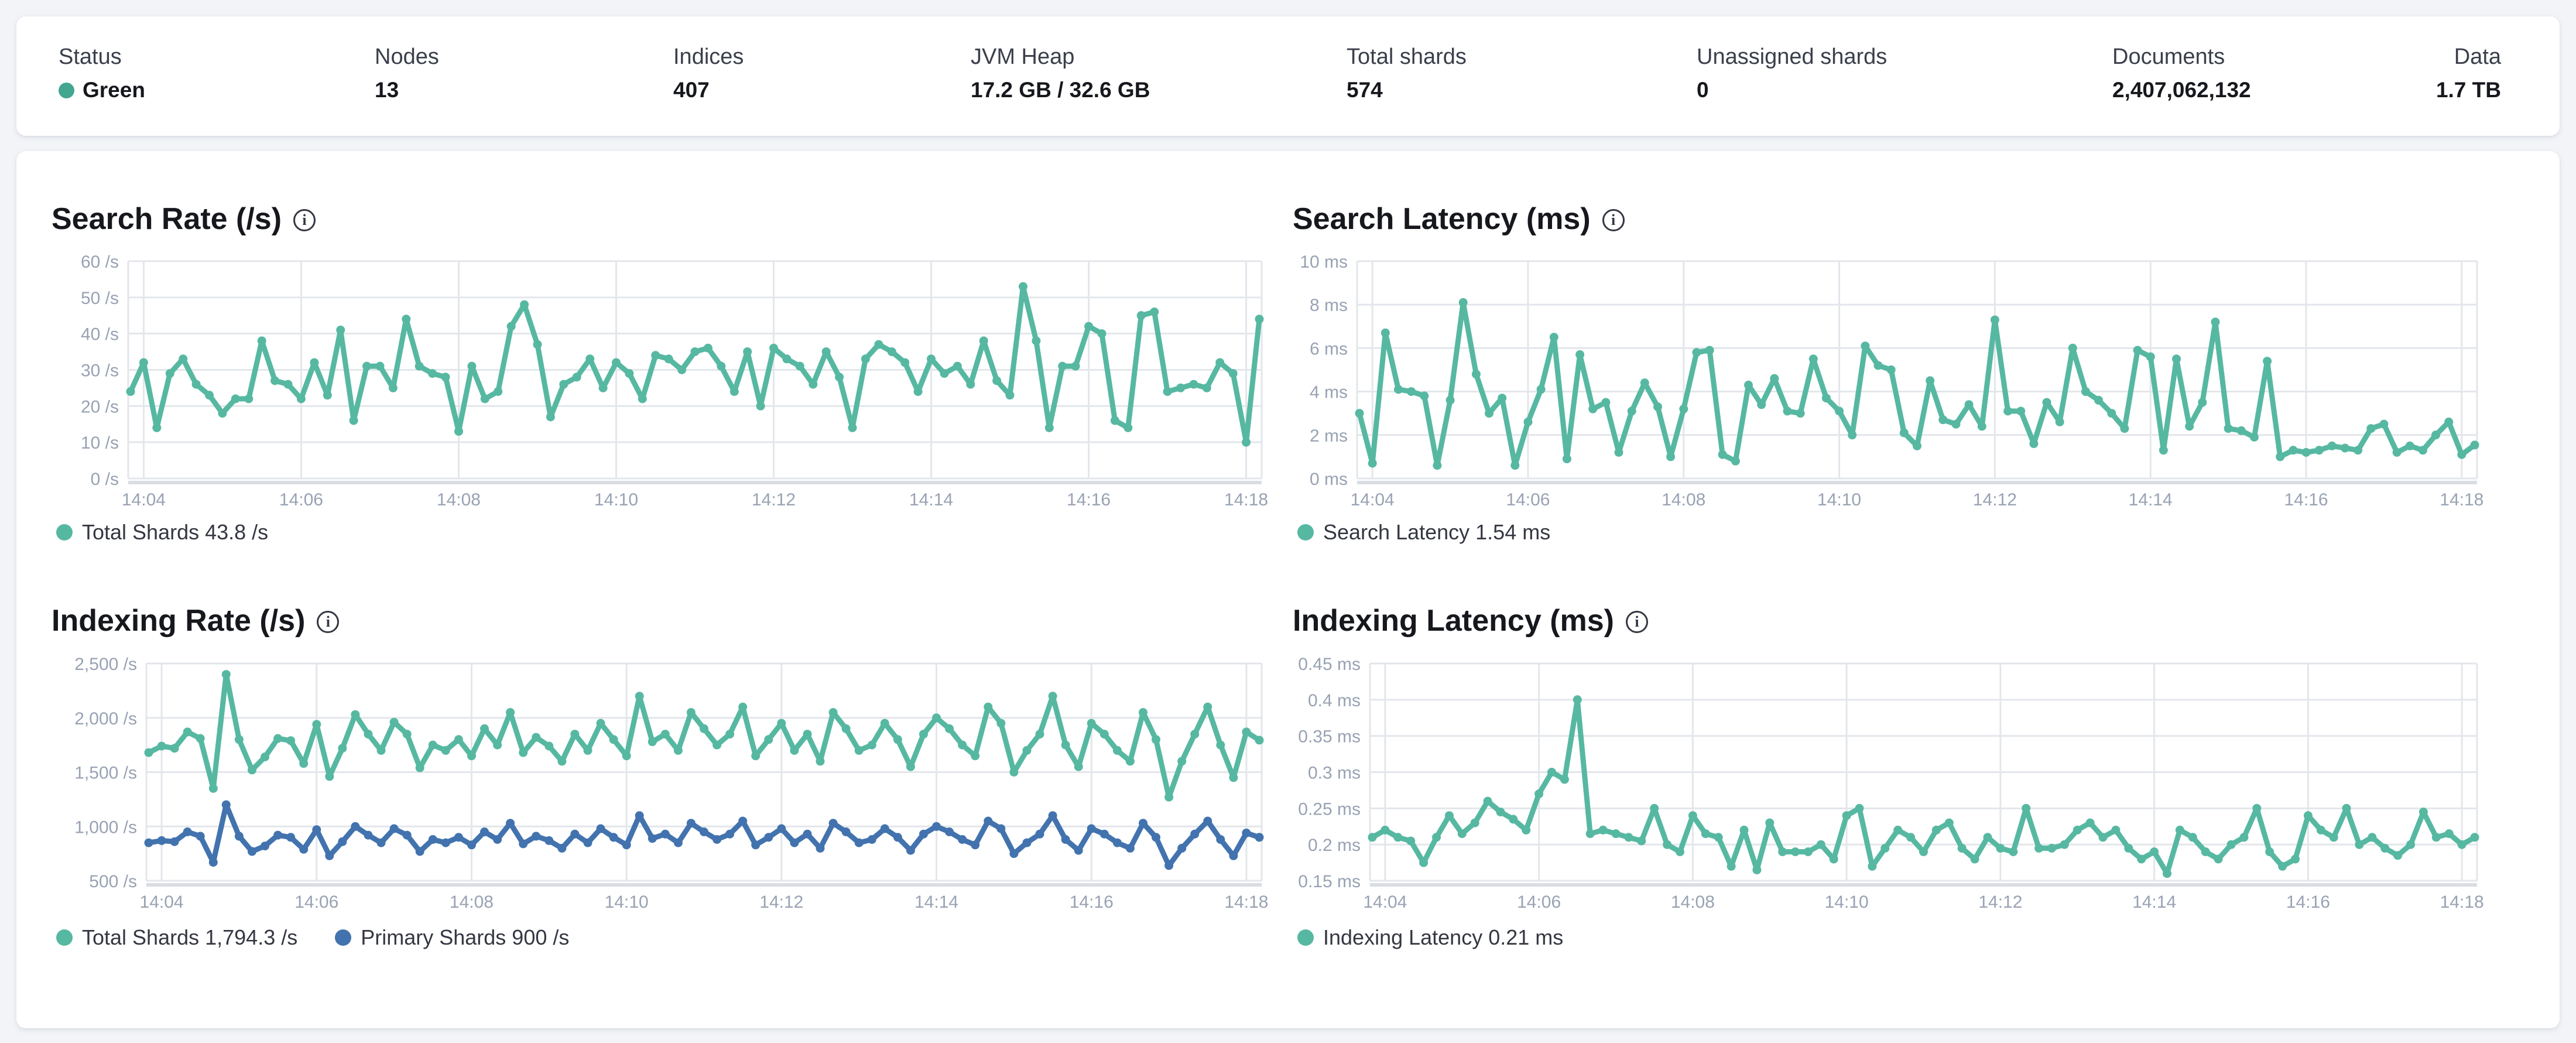  I want to click on stat-data: Data 1.7 TB, so click(2468, 73).